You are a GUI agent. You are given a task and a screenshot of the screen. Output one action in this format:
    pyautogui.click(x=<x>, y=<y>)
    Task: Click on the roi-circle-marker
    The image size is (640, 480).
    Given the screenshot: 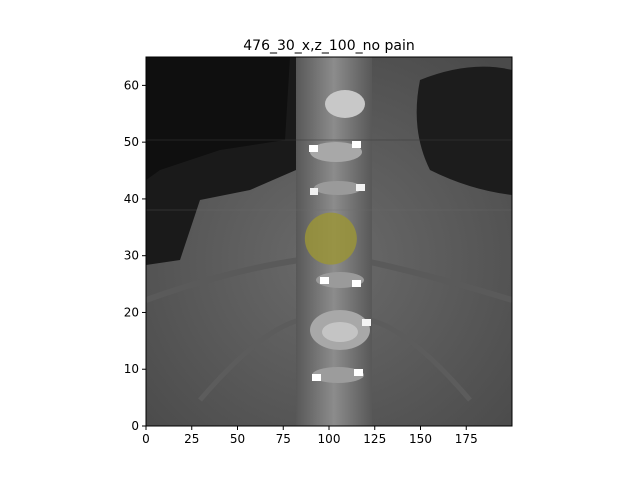 What is the action you would take?
    pyautogui.click(x=330, y=238)
    